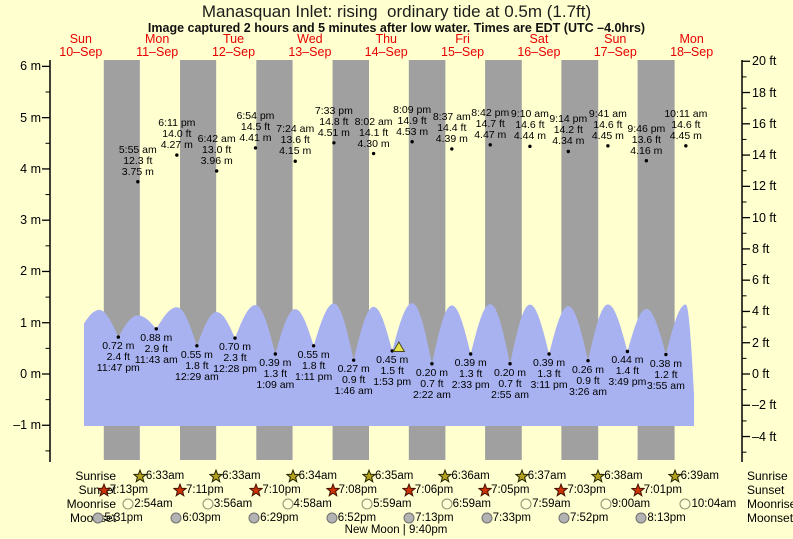 The image size is (793, 539). What do you see at coordinates (412, 120) in the screenshot?
I see `tide-label-line: 14.9 ft` at bounding box center [412, 120].